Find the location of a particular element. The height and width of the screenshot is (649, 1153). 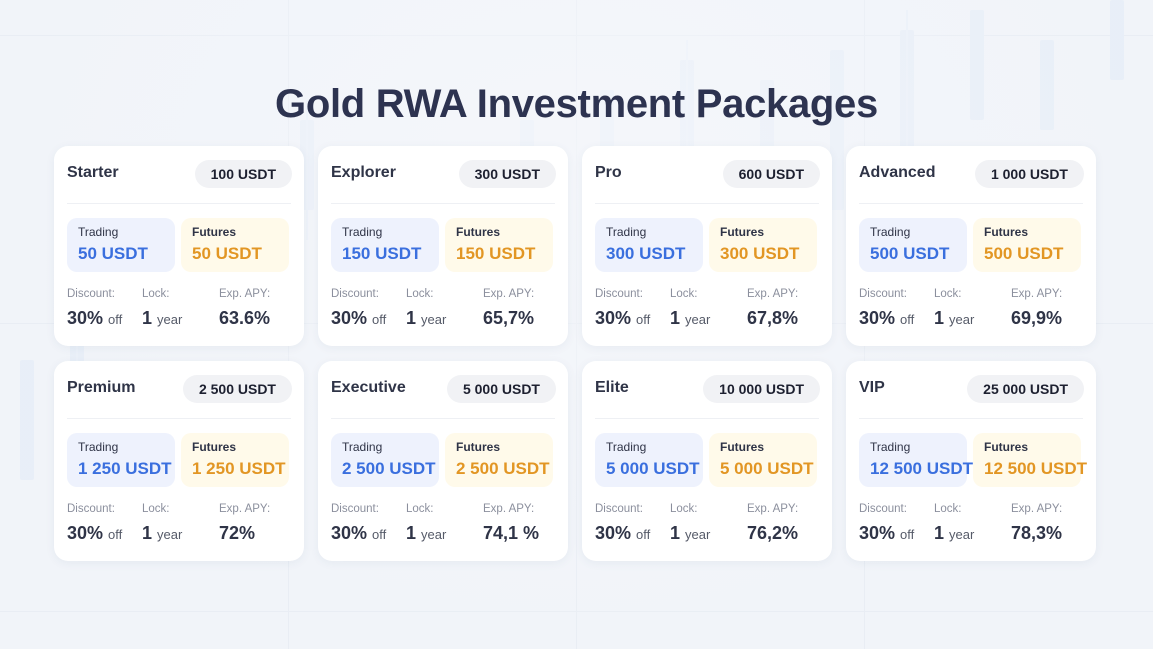

apy-value: 67,8% is located at coordinates (773, 318).